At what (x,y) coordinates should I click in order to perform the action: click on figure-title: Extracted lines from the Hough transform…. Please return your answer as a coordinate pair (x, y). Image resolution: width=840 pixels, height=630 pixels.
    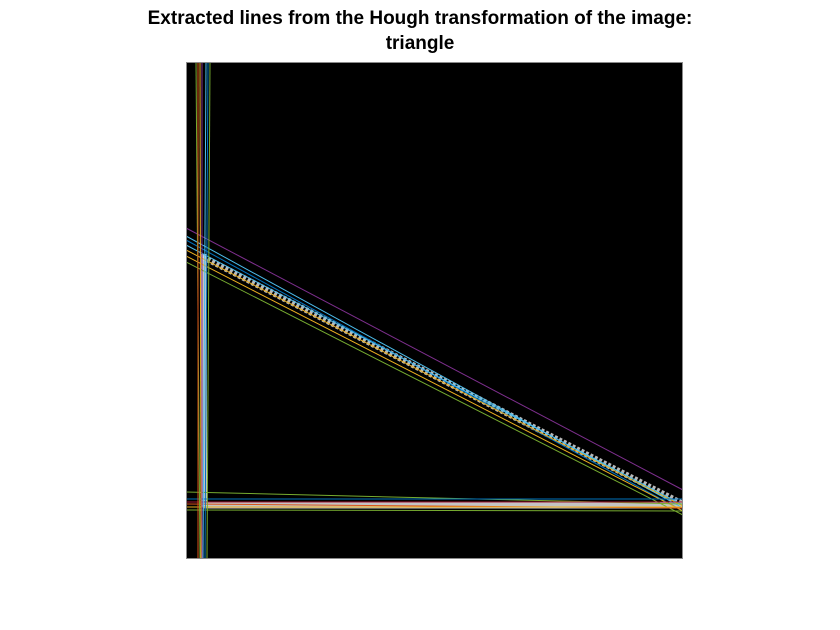
    Looking at the image, I should click on (420, 31).